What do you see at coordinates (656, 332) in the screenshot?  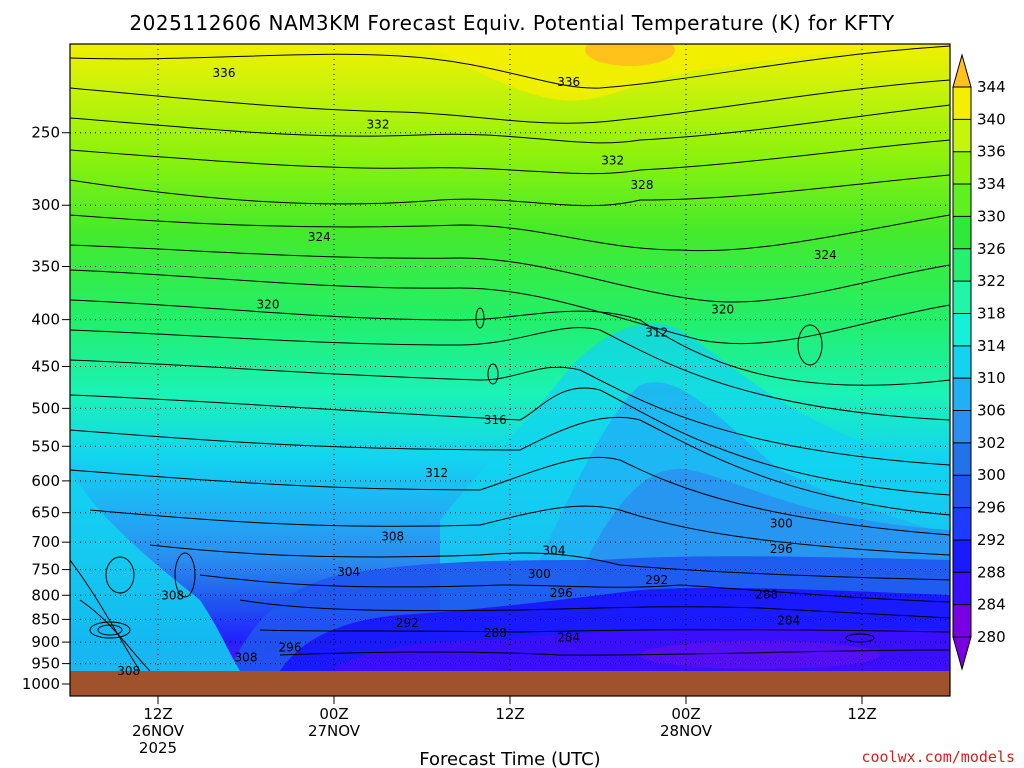 I see `contour-label: 312` at bounding box center [656, 332].